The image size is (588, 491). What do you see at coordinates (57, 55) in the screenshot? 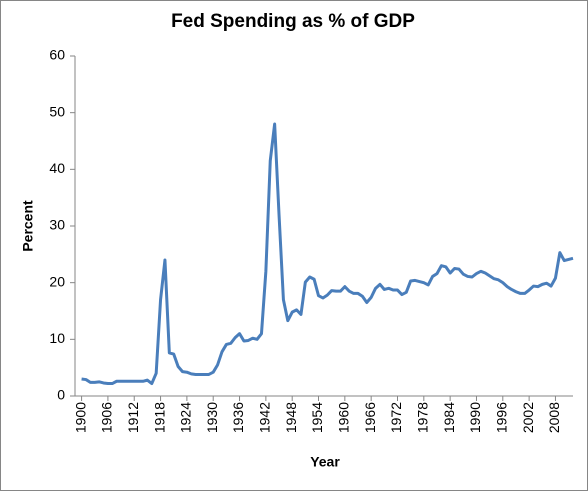
I see `y-tick-label: 60` at bounding box center [57, 55].